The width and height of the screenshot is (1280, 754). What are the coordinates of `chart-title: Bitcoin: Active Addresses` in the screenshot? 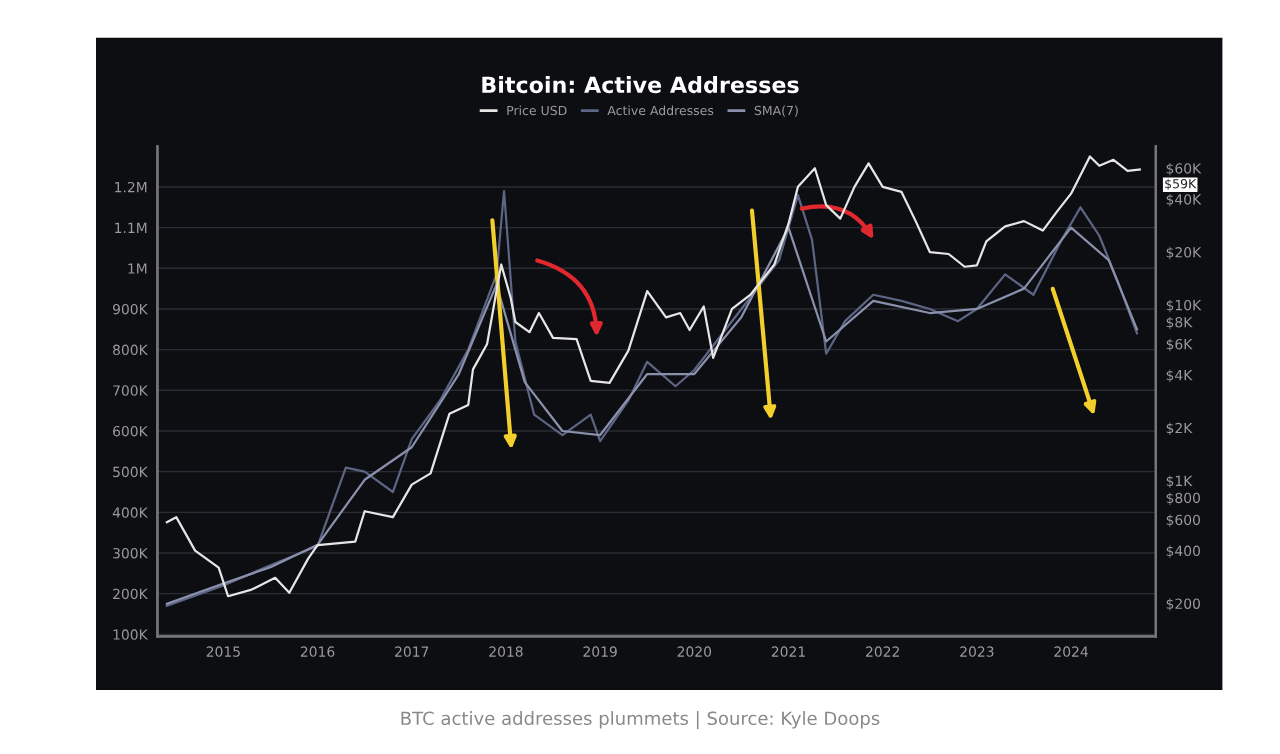 It's located at (640, 84).